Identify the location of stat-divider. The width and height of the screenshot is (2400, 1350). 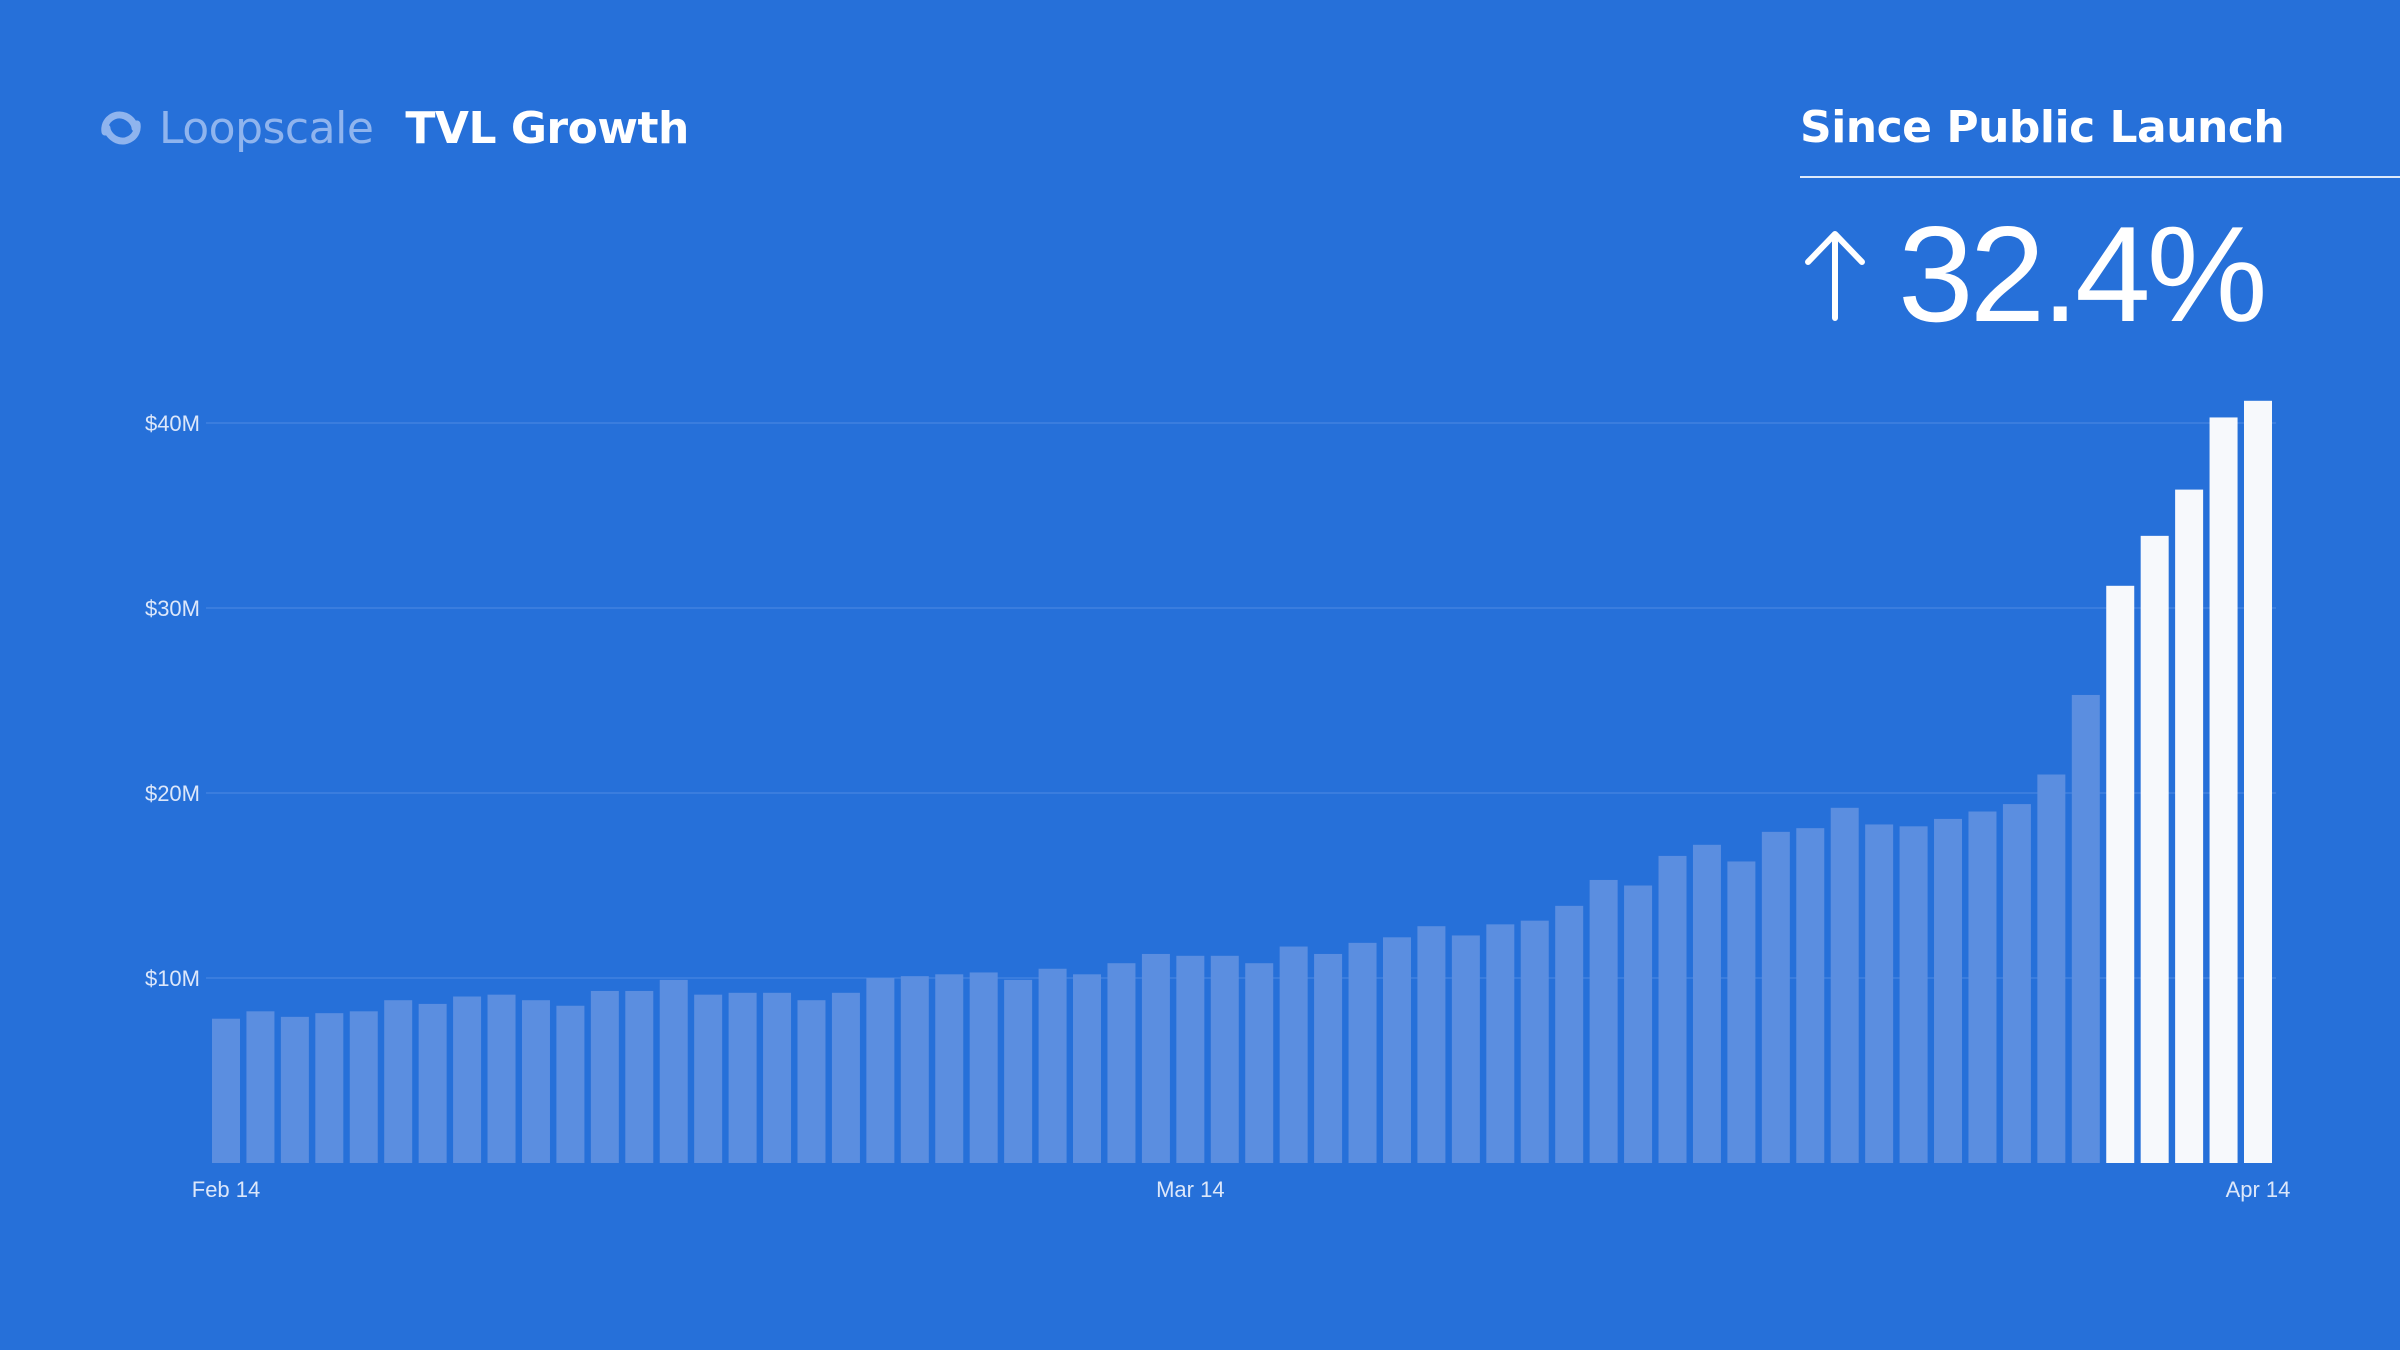
(2100, 177).